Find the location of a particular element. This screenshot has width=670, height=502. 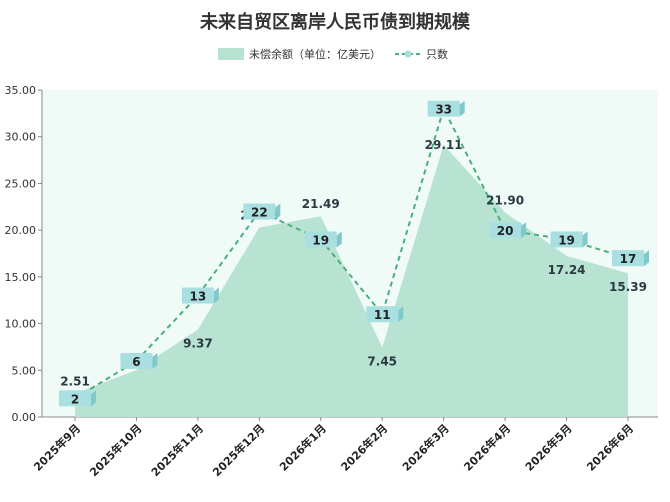

y-tick-label: 30.00 is located at coordinates (21, 137).